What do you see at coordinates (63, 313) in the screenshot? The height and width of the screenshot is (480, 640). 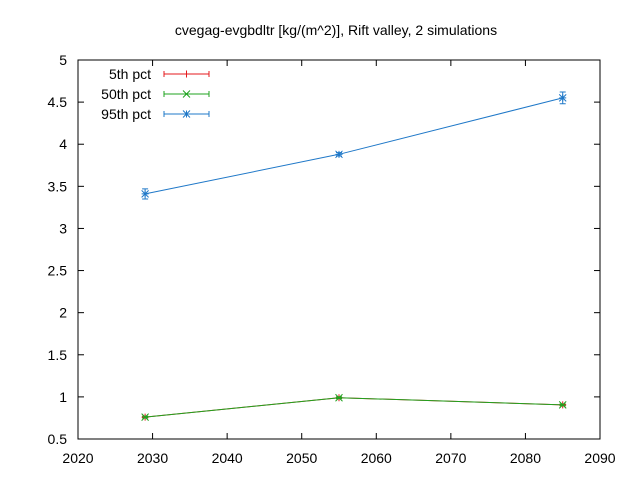 I see `y-tick-label: 2` at bounding box center [63, 313].